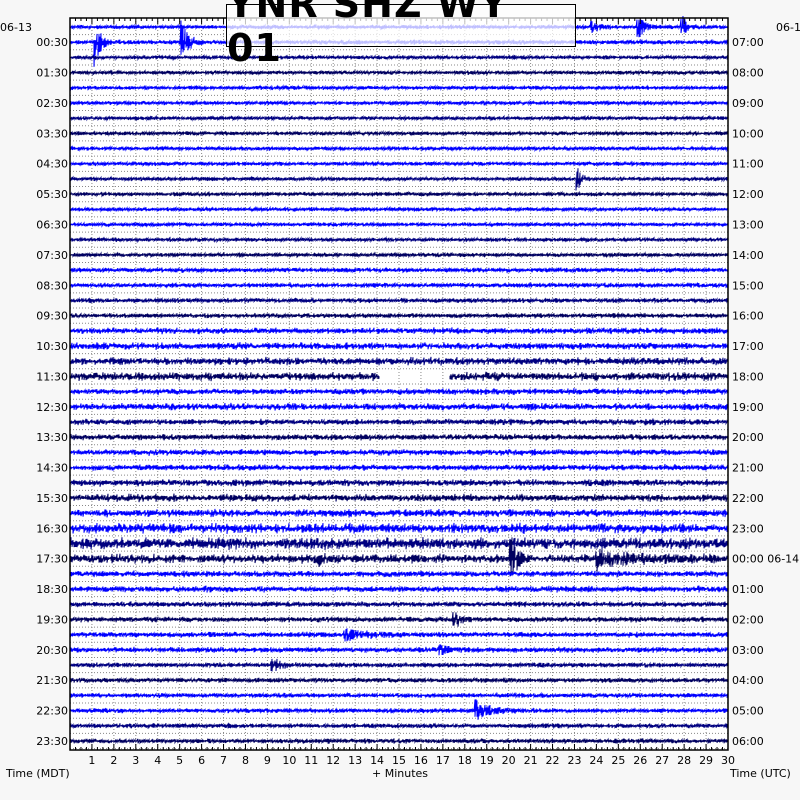  What do you see at coordinates (640, 760) in the screenshot?
I see `x-tick-label: 26` at bounding box center [640, 760].